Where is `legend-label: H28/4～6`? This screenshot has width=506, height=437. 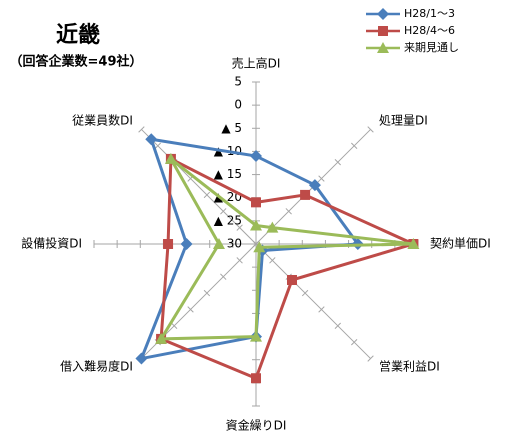
legend-label: H28/4～6 is located at coordinates (429, 30).